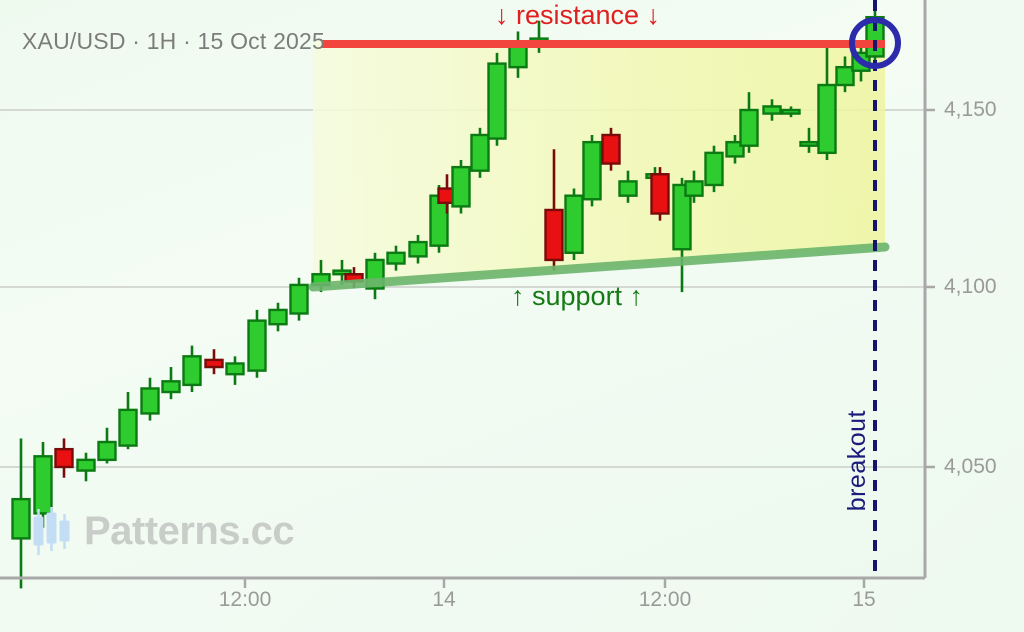  What do you see at coordinates (599, 267) in the screenshot?
I see `support-trendline` at bounding box center [599, 267].